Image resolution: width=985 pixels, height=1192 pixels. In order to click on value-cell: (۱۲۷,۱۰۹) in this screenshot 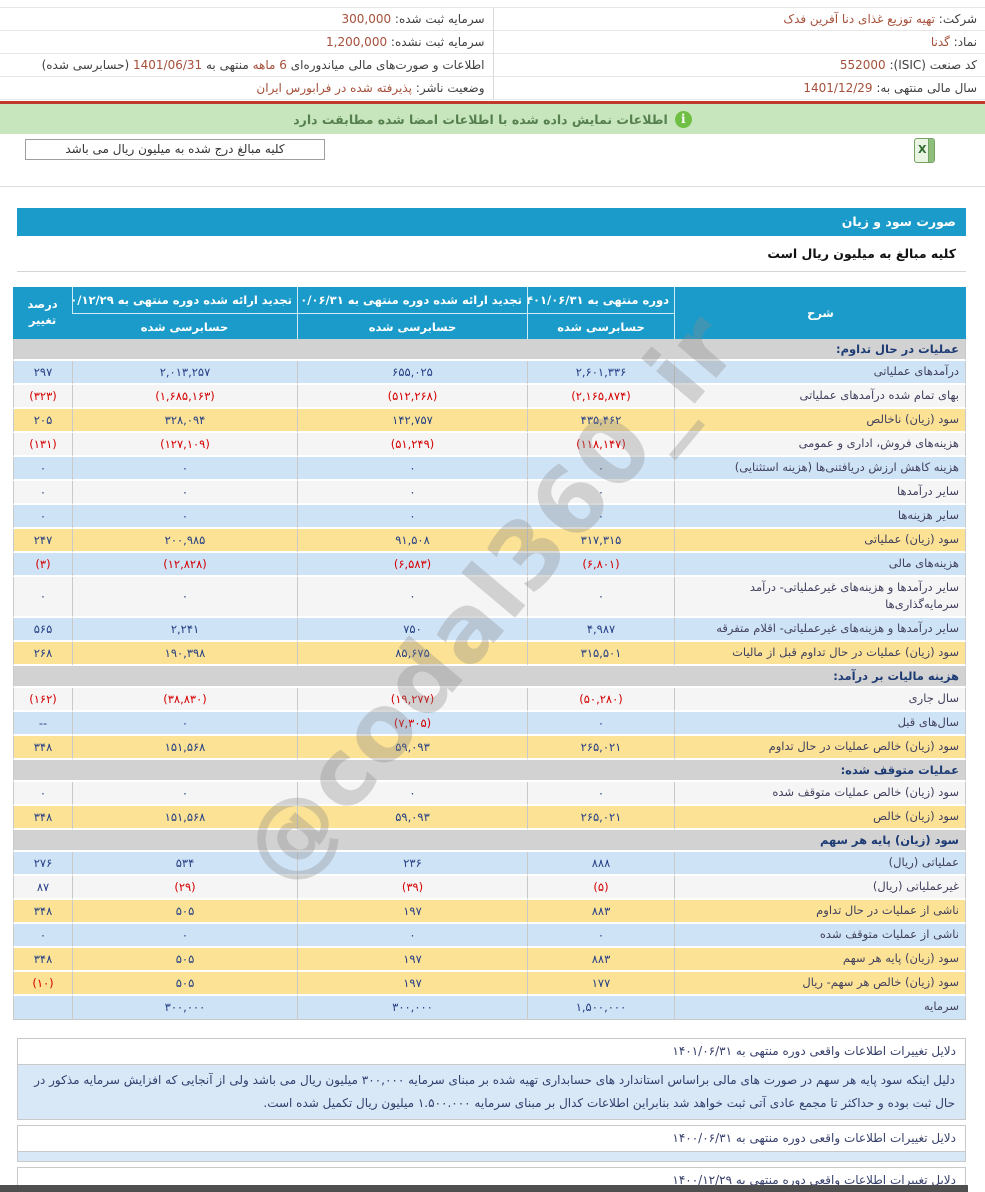, I will do `click(184, 445)`.